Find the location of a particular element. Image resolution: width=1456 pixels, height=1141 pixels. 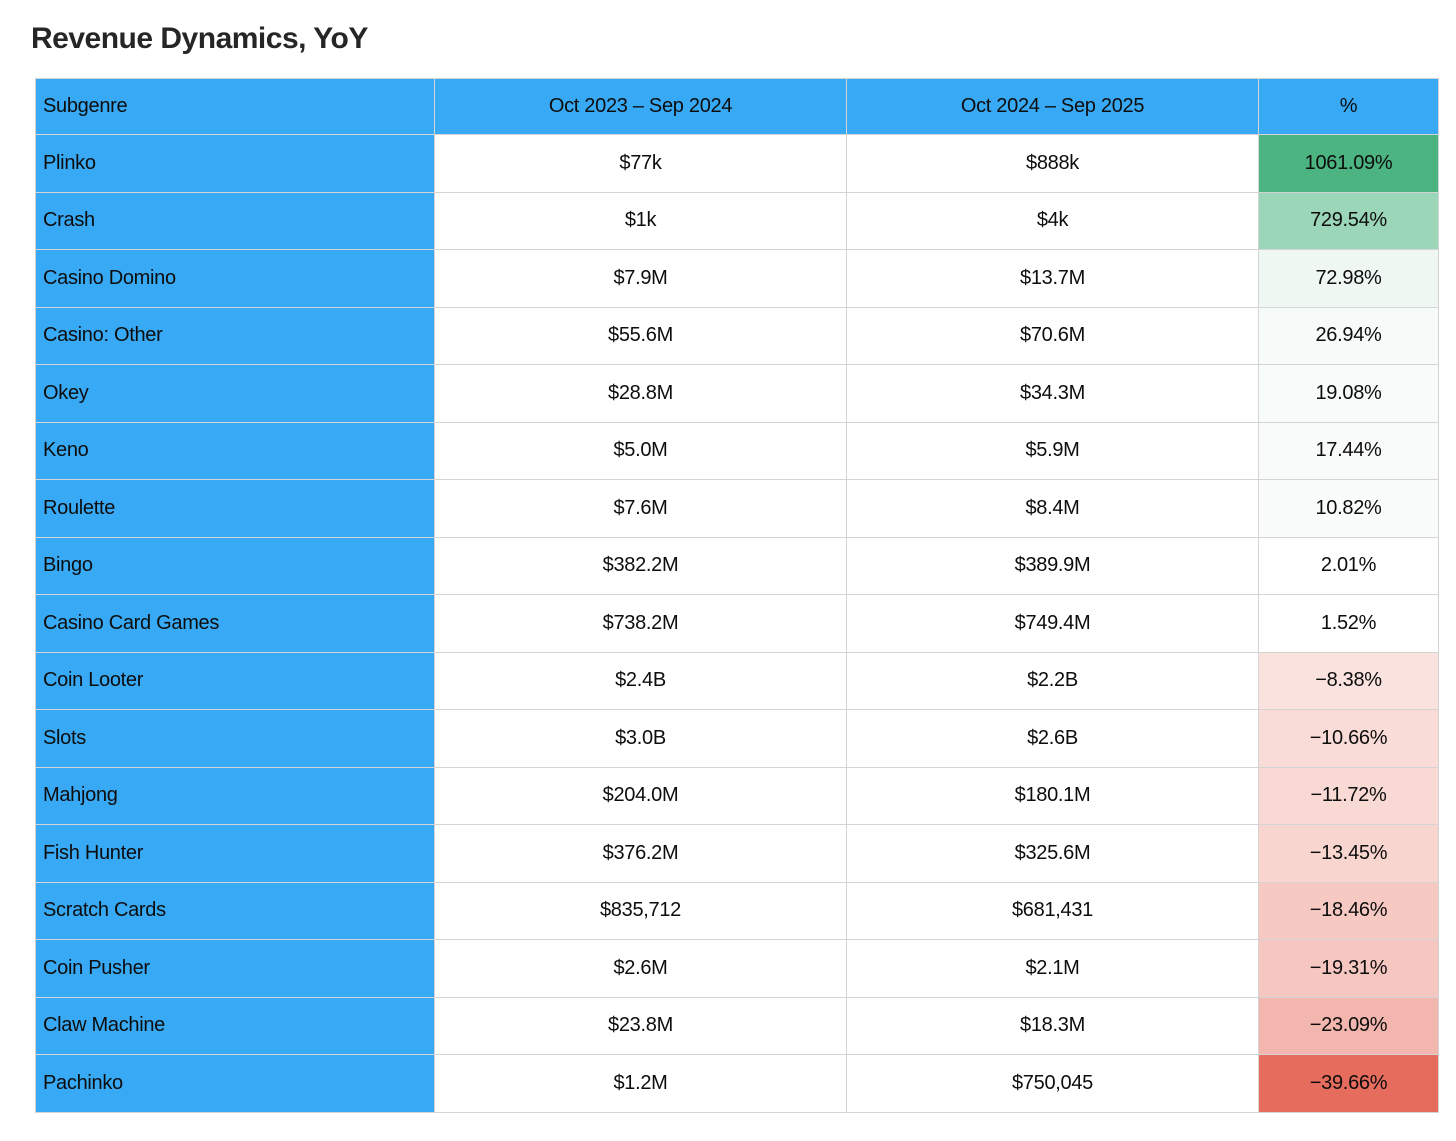

table-row: Slots $3.0B $2.6B −10.66% is located at coordinates (737, 738).